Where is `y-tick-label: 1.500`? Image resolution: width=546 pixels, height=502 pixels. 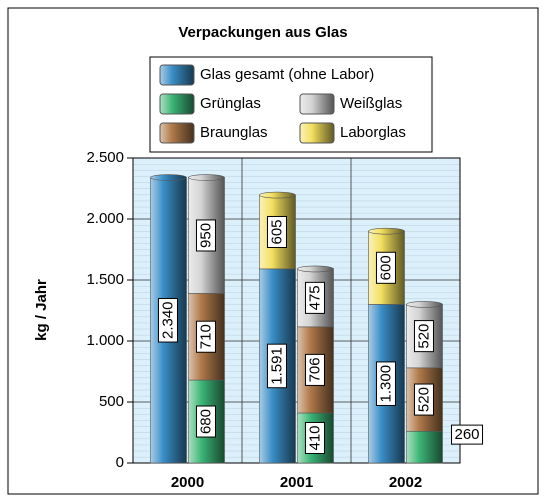
y-tick-label: 1.500 is located at coordinates (105, 279).